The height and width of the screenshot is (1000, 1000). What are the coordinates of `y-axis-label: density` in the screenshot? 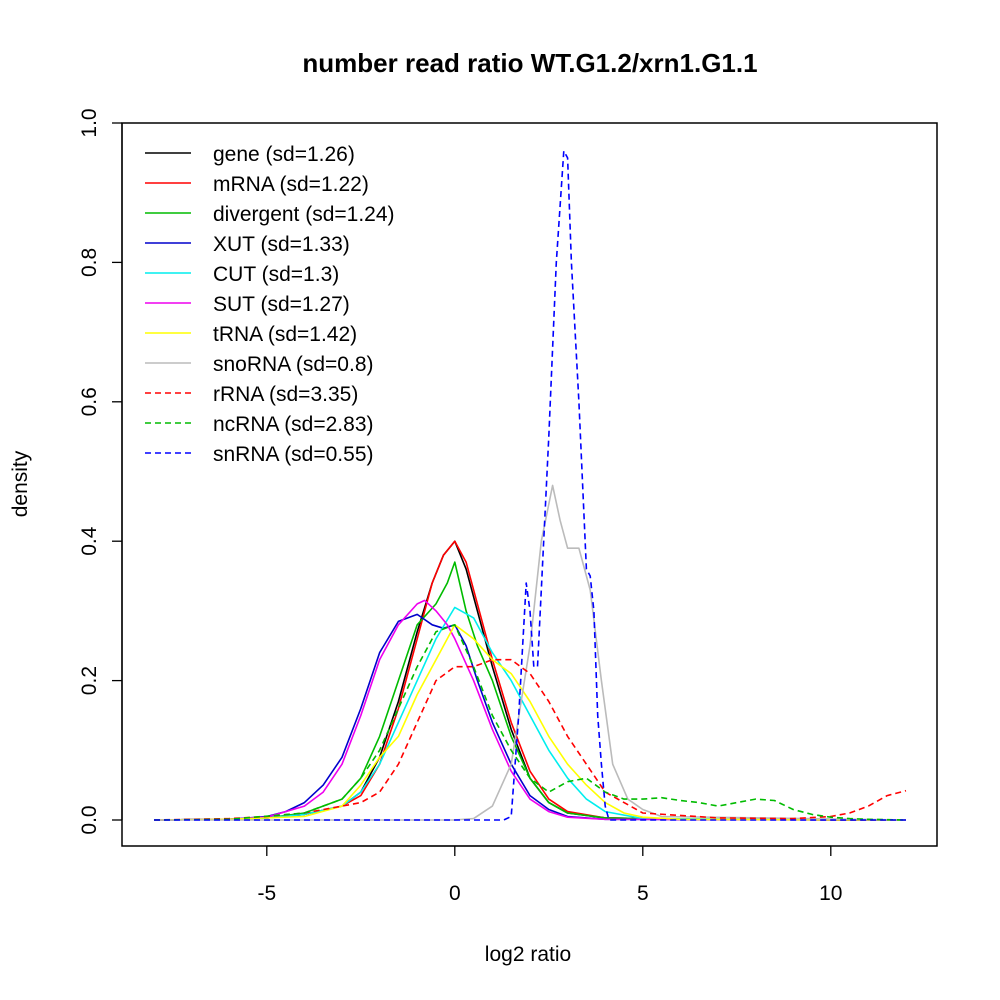 It's located at (20, 483).